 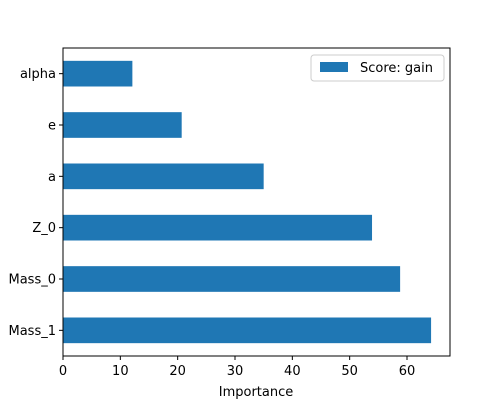 What do you see at coordinates (120, 371) in the screenshot?
I see `x-tick-label: 10` at bounding box center [120, 371].